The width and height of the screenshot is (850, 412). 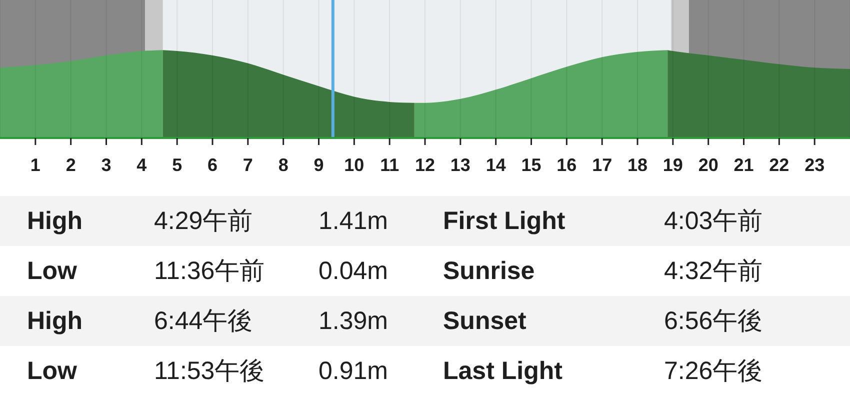 What do you see at coordinates (390, 164) in the screenshot?
I see `x-tick-label: 11` at bounding box center [390, 164].